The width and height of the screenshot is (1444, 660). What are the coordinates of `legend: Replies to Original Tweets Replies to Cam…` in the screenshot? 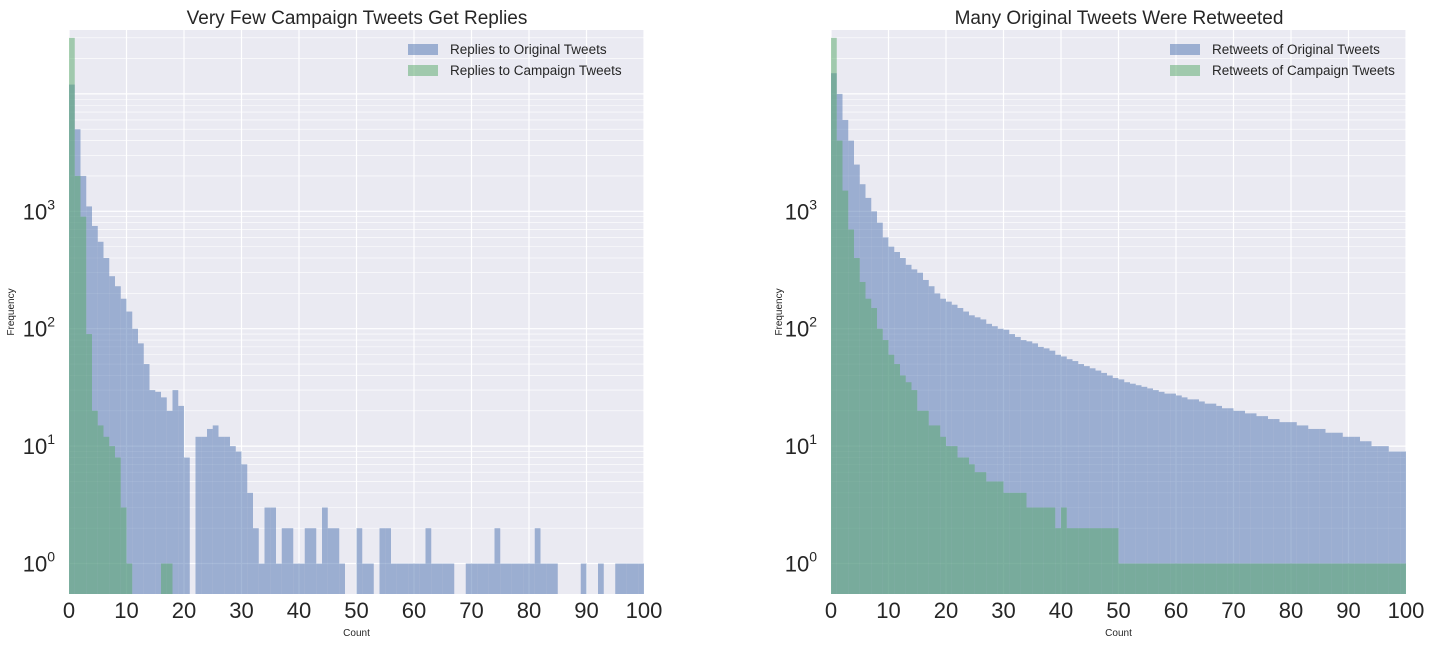 It's located at (515, 60).